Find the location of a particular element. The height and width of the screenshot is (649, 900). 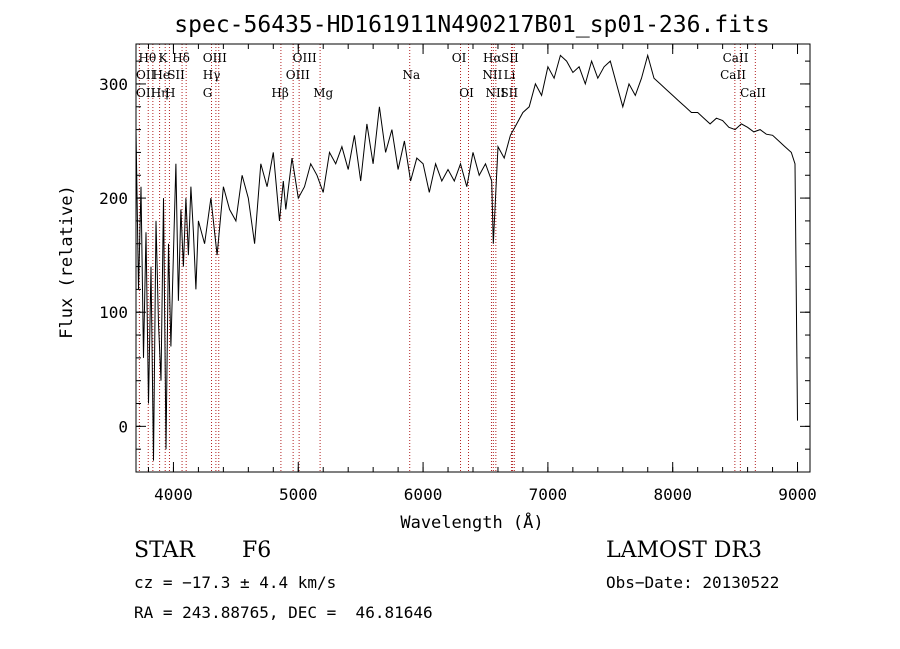

line-label: Mg is located at coordinates (323, 93).